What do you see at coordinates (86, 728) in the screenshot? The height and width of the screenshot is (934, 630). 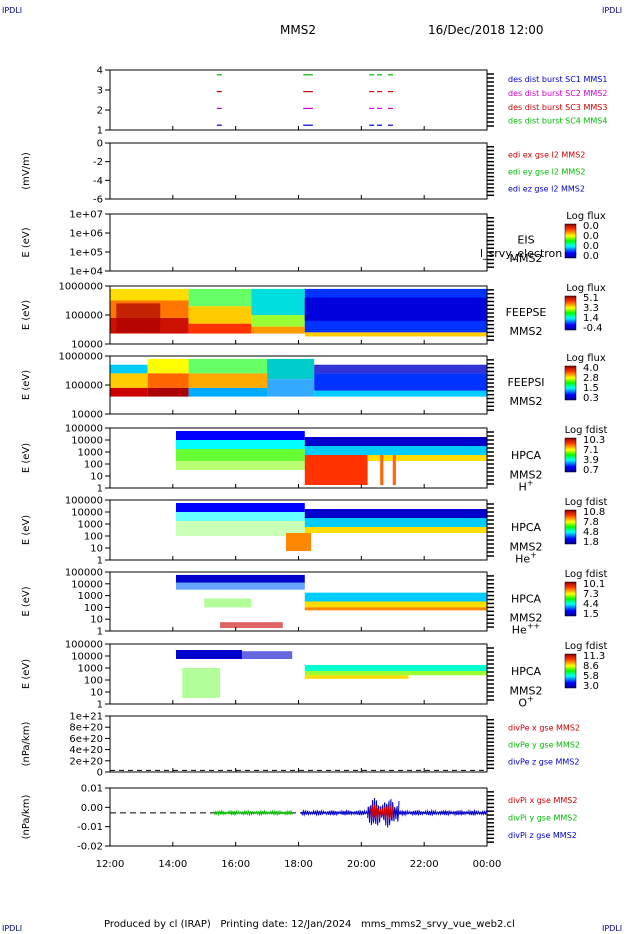 I see `y-tick-label: 8e+20` at bounding box center [86, 728].